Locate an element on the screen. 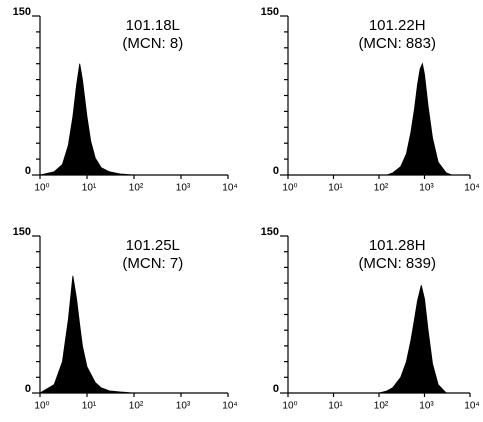  panel-title: 101.22H is located at coordinates (397, 25).